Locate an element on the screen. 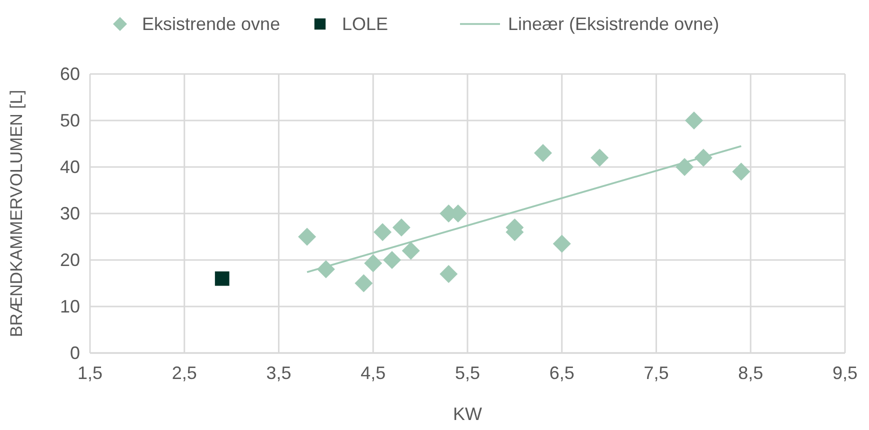 The height and width of the screenshot is (430, 869). legend-label: LOLE is located at coordinates (365, 24).